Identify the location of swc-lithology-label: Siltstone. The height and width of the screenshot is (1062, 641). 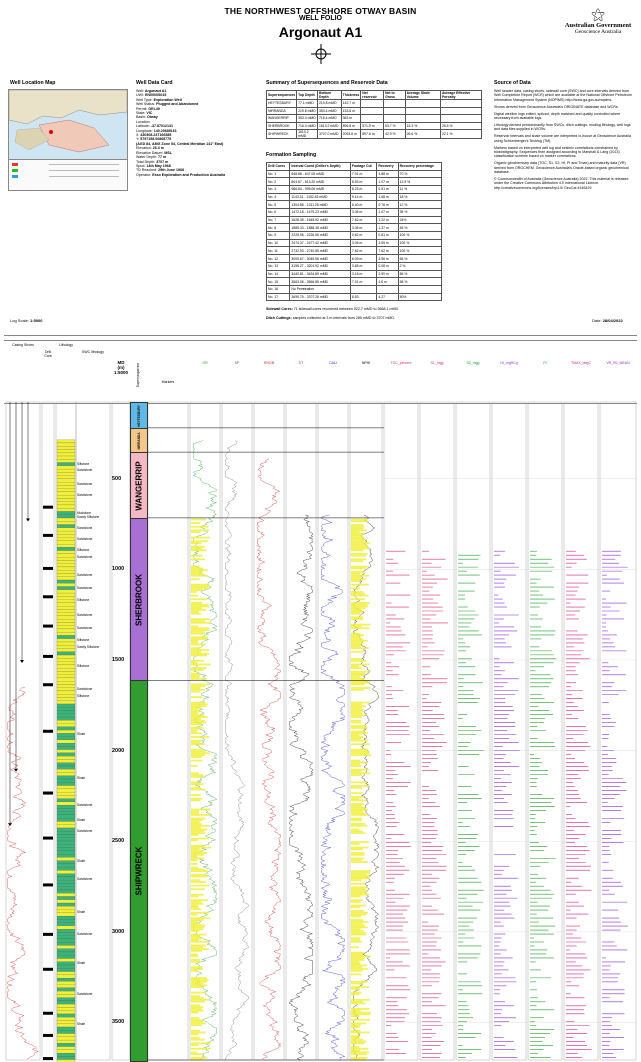
(83, 549).